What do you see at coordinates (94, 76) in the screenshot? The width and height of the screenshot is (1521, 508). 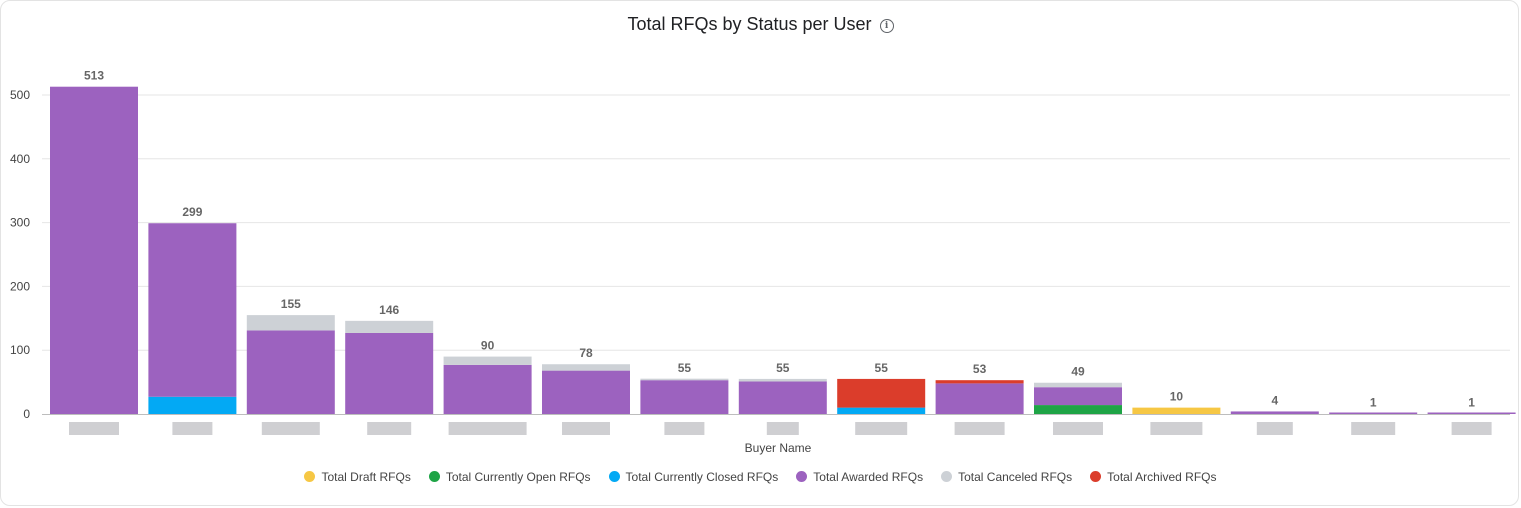 I see `bar-total-label: 513` at bounding box center [94, 76].